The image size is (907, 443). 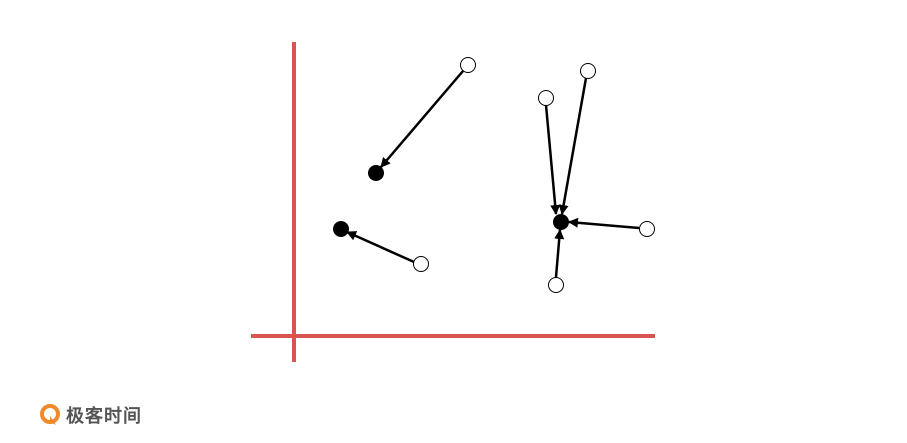 I want to click on geektime-logo-icon, so click(x=50, y=414).